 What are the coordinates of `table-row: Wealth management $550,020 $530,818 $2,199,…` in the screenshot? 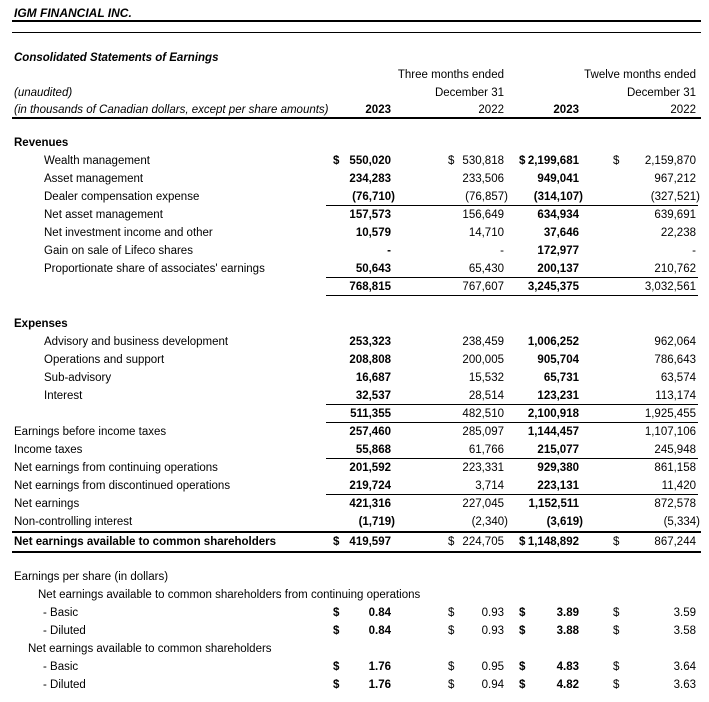 It's located at (354, 161).